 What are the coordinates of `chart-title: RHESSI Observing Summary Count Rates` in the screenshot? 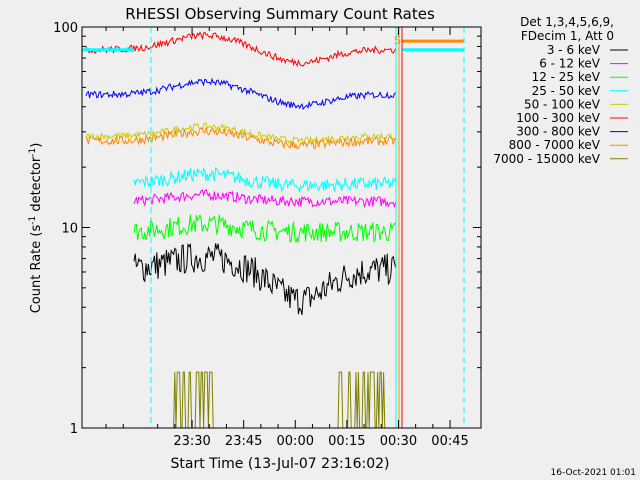 It's located at (280, 14).